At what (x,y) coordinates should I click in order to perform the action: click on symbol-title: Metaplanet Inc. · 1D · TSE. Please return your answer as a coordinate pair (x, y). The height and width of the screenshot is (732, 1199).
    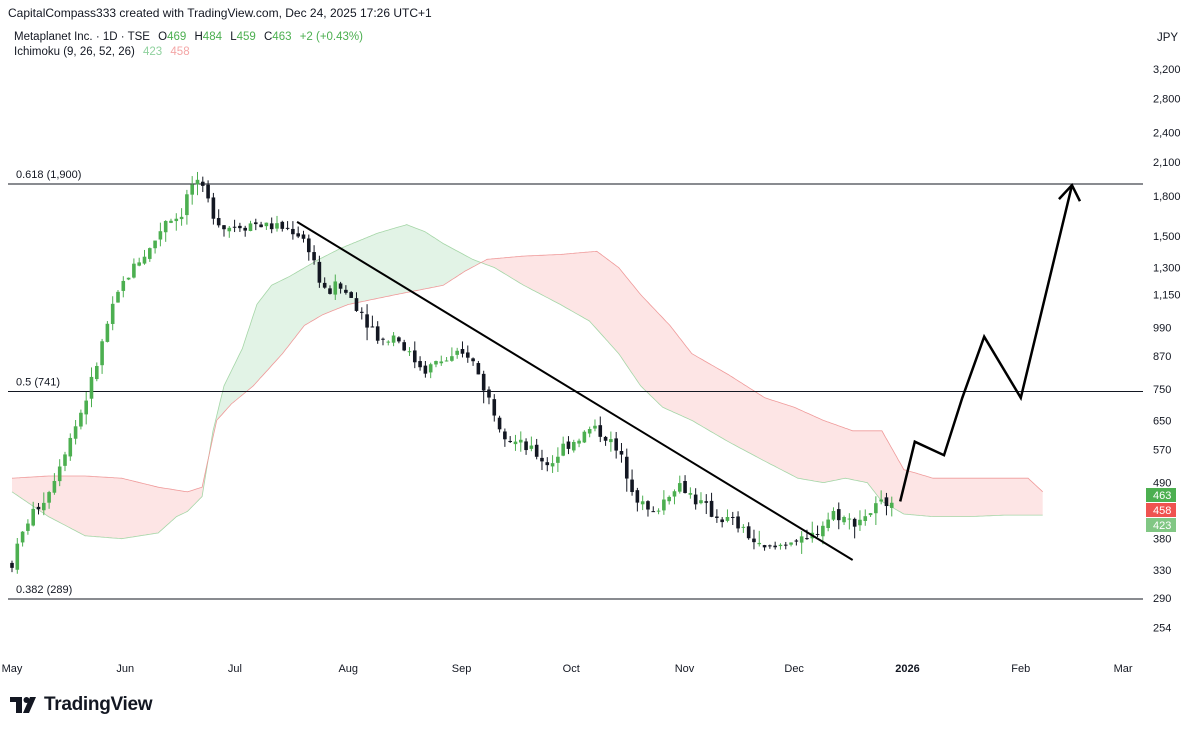
    Looking at the image, I should click on (82, 37).